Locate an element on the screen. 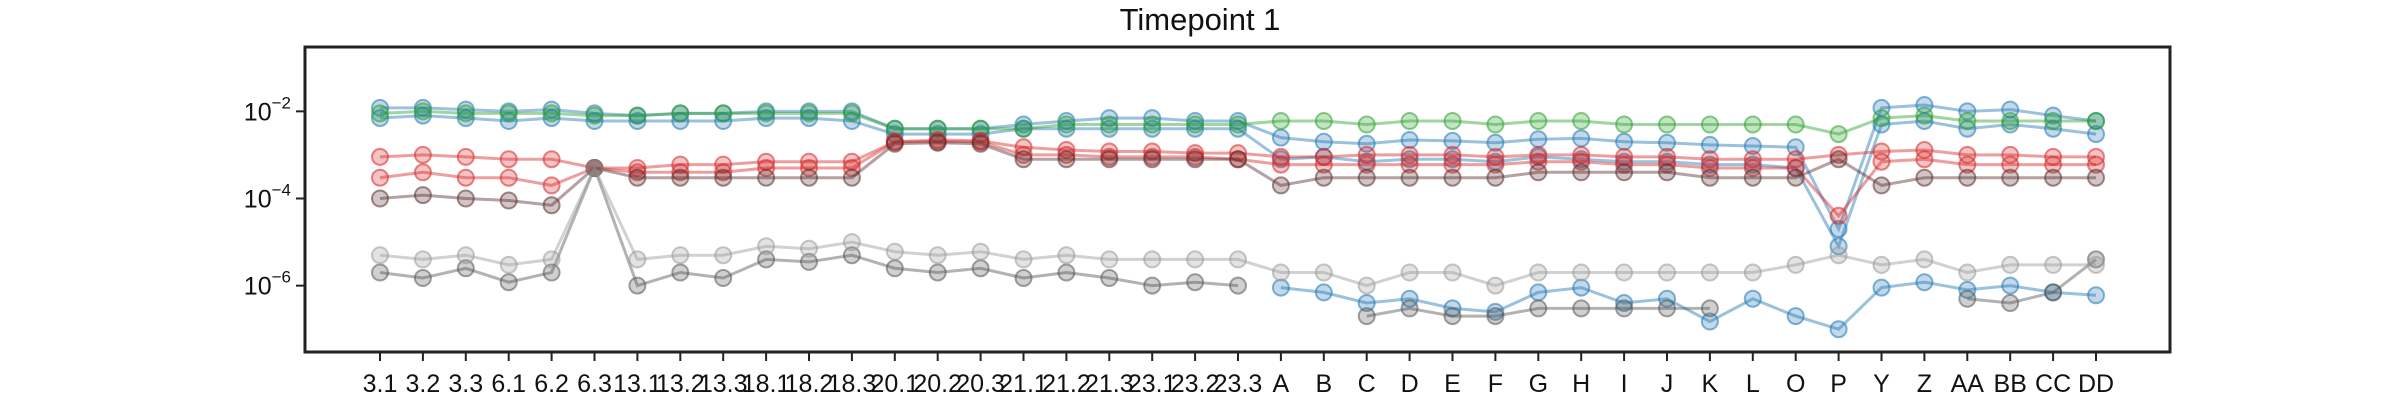  x-tick-label: 13.3 is located at coordinates (723, 384).